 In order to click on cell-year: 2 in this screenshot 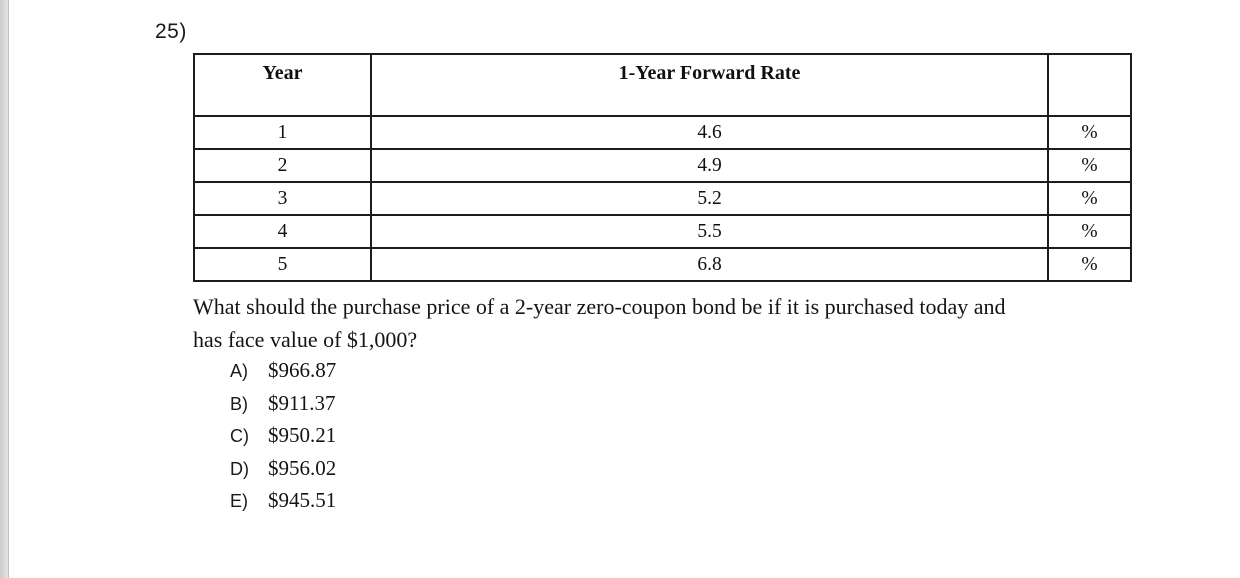, I will do `click(282, 165)`.